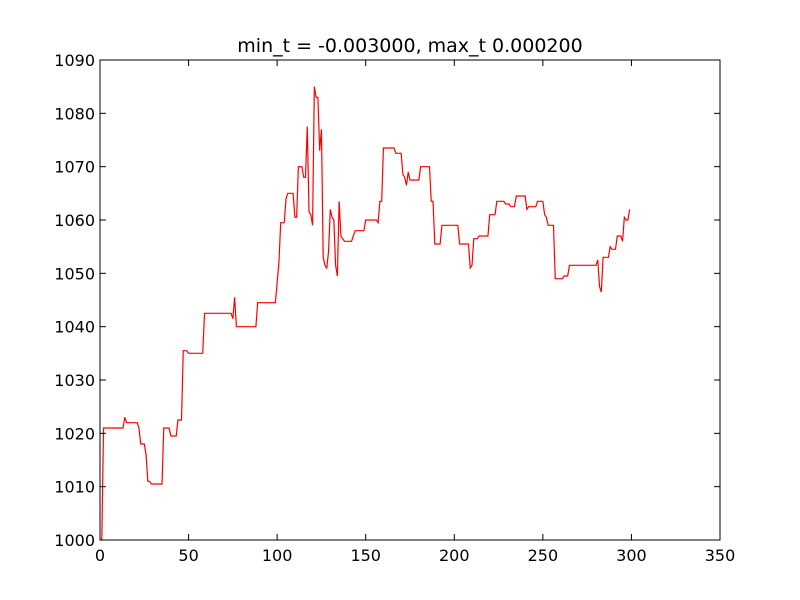 The width and height of the screenshot is (800, 600). Describe the element at coordinates (74, 167) in the screenshot. I see `y-tick-label: 1070` at that location.